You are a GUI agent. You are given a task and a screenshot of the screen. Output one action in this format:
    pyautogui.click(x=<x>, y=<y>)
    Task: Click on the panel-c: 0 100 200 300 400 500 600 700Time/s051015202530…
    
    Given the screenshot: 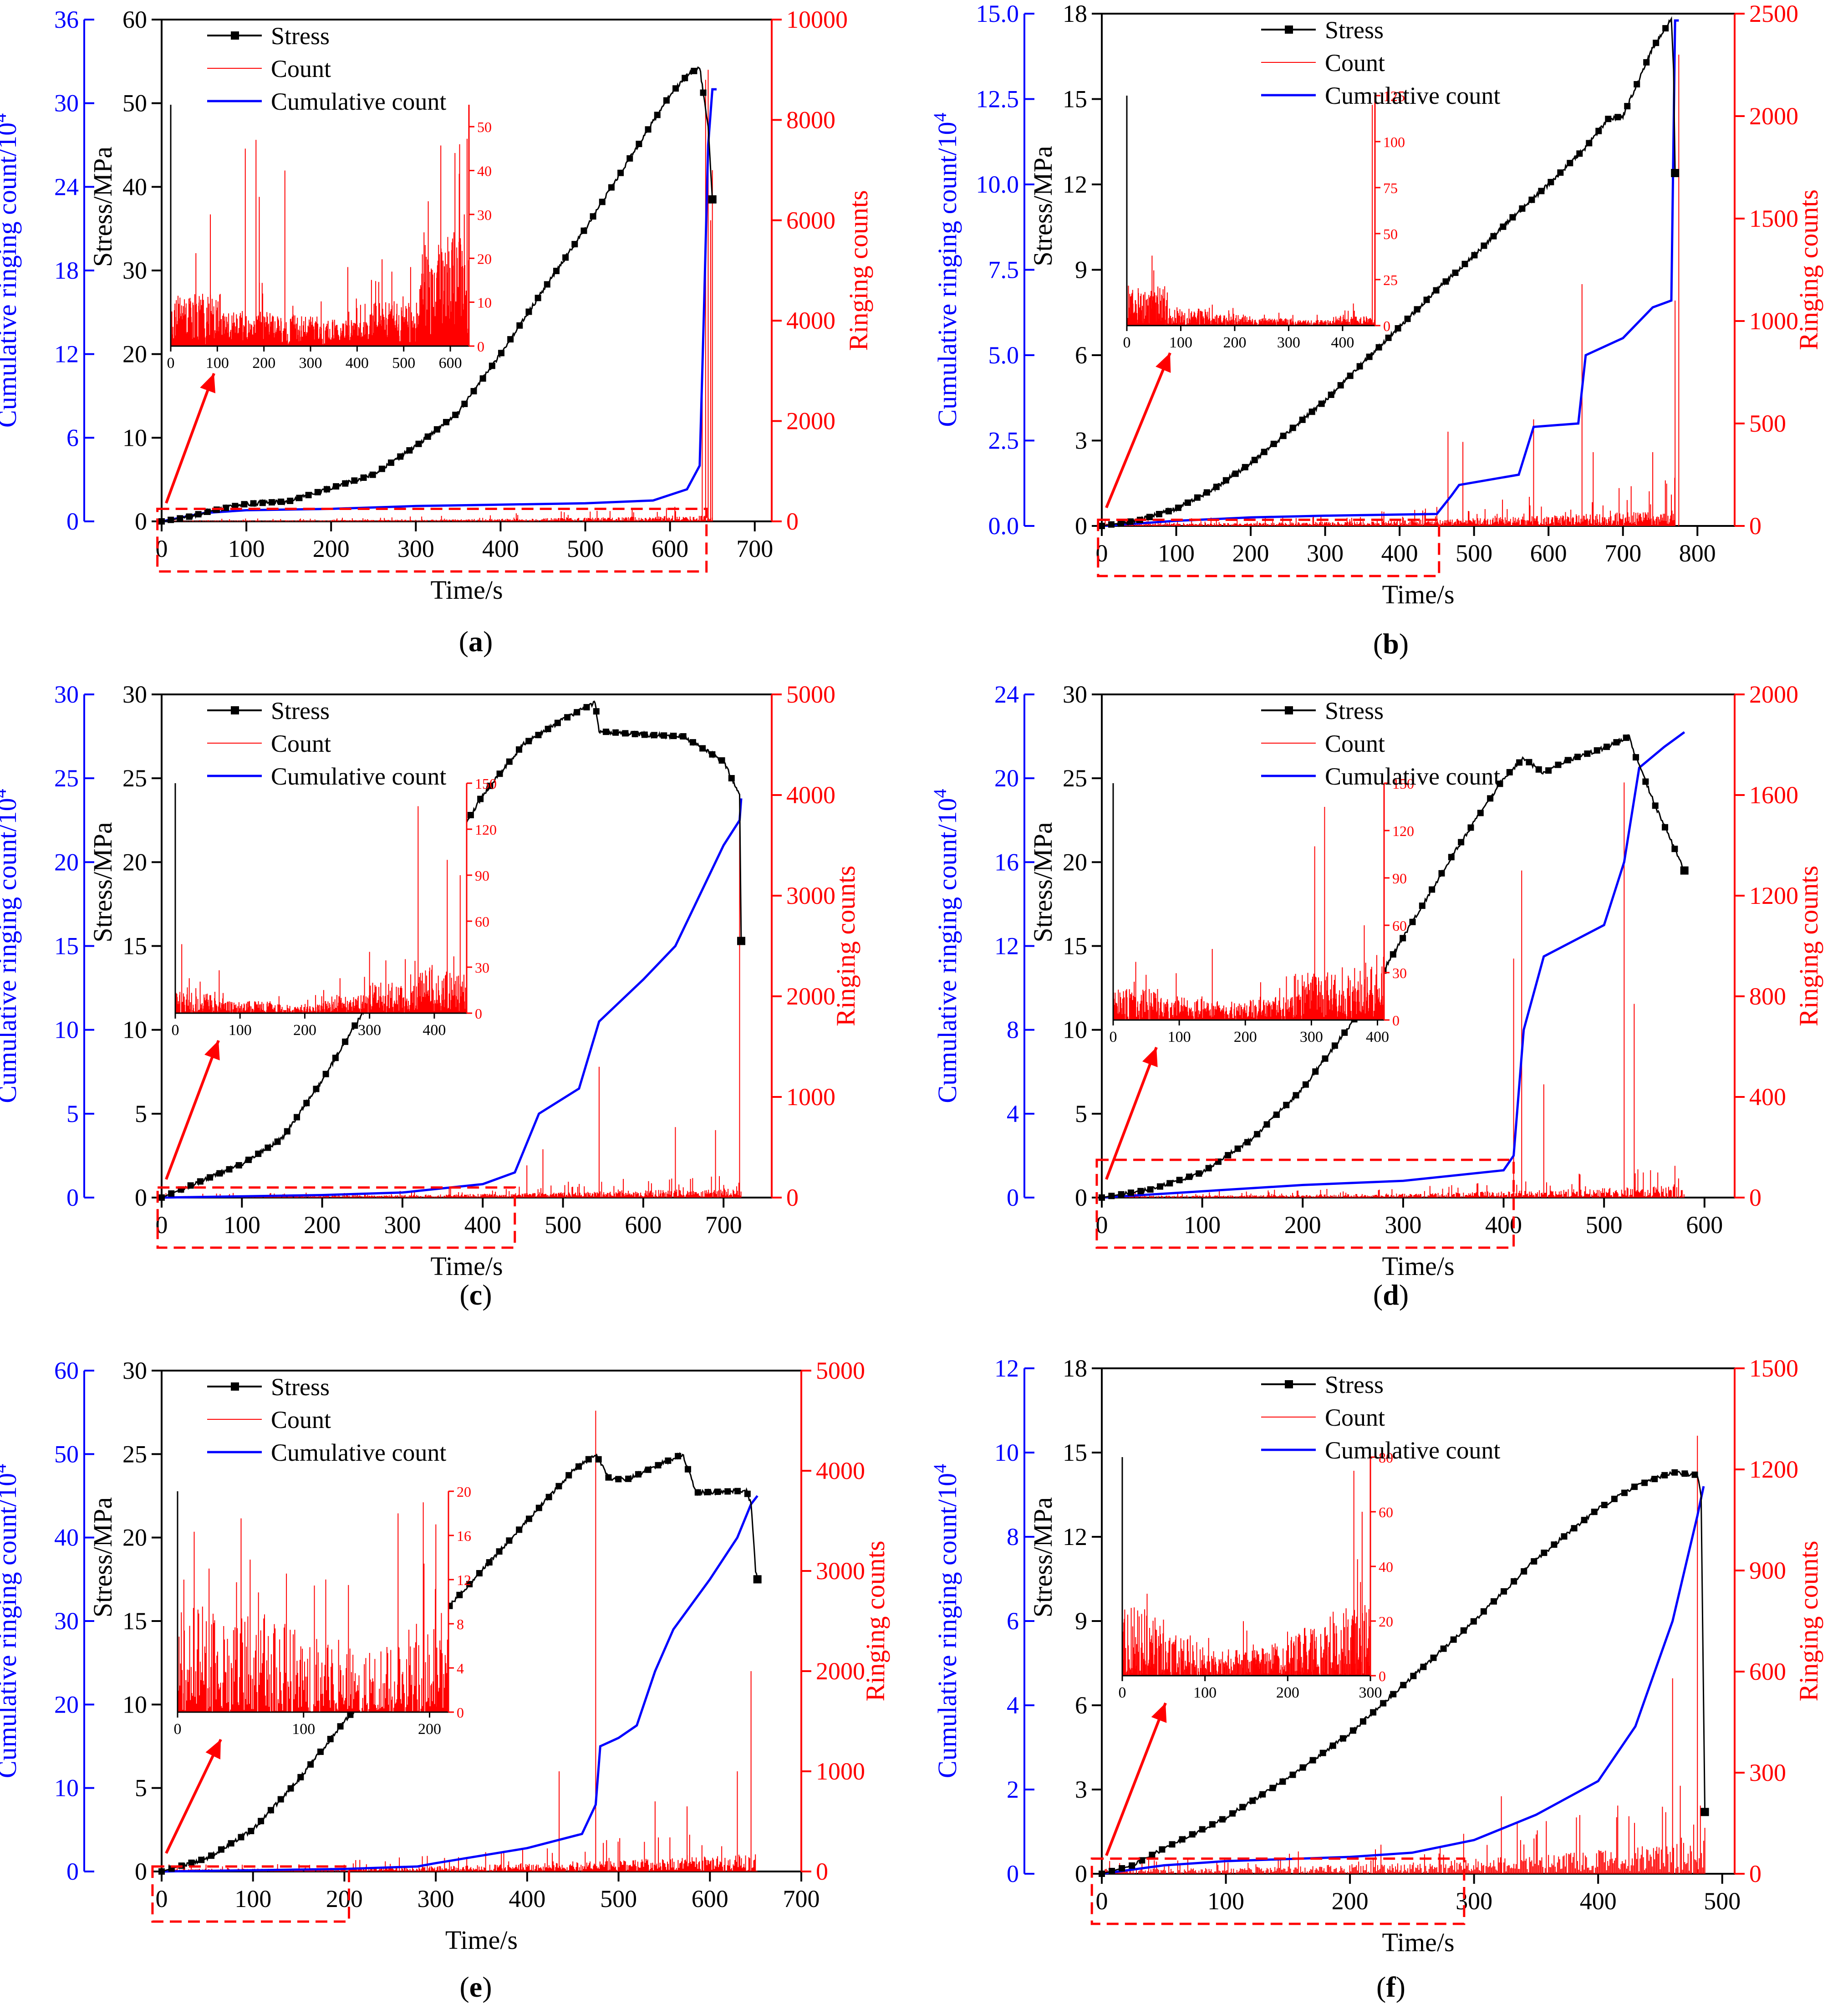 What is the action you would take?
    pyautogui.click(x=430, y=996)
    